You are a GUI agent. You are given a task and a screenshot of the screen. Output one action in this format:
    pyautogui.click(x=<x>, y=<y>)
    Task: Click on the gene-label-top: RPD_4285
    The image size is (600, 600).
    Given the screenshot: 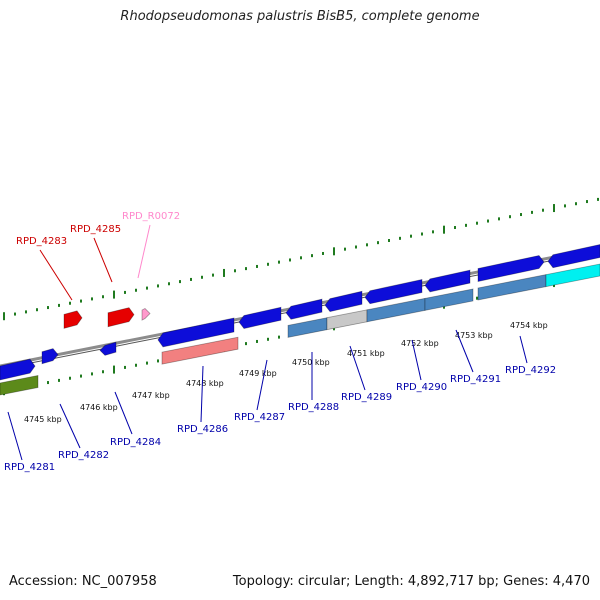 What is the action you would take?
    pyautogui.click(x=95, y=229)
    